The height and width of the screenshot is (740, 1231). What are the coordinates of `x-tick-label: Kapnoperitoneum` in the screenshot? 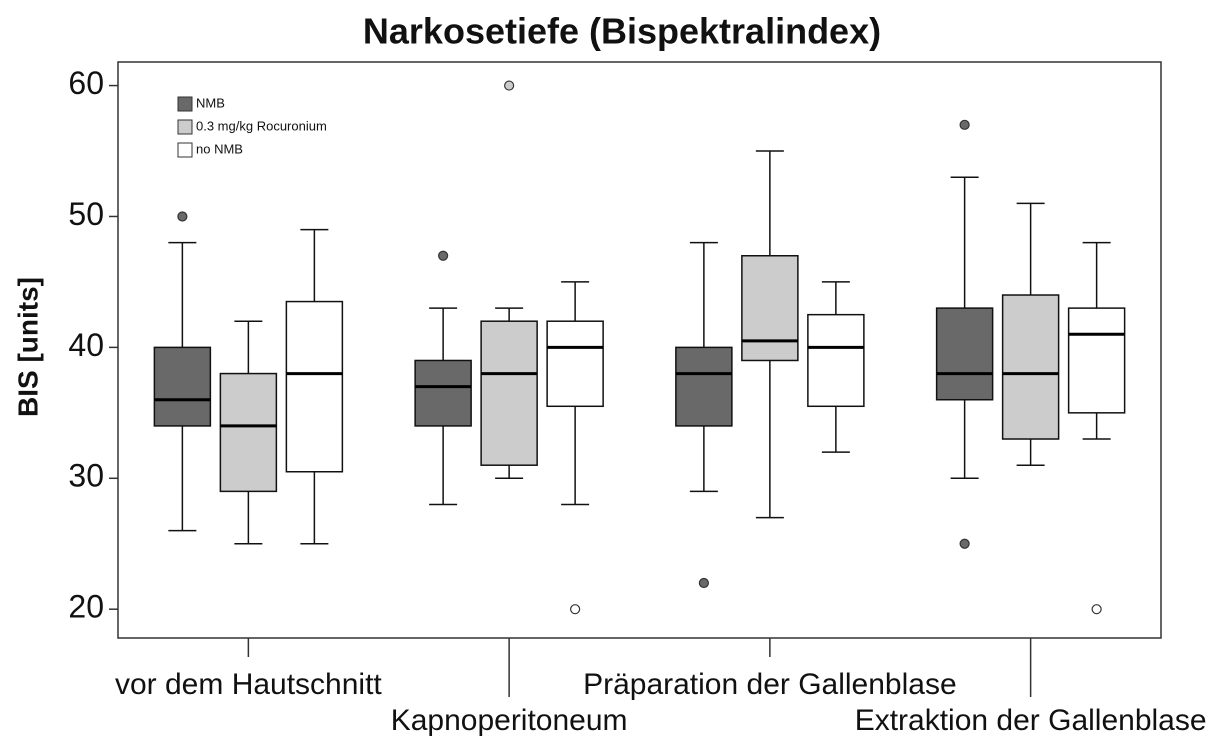 It's located at (509, 720).